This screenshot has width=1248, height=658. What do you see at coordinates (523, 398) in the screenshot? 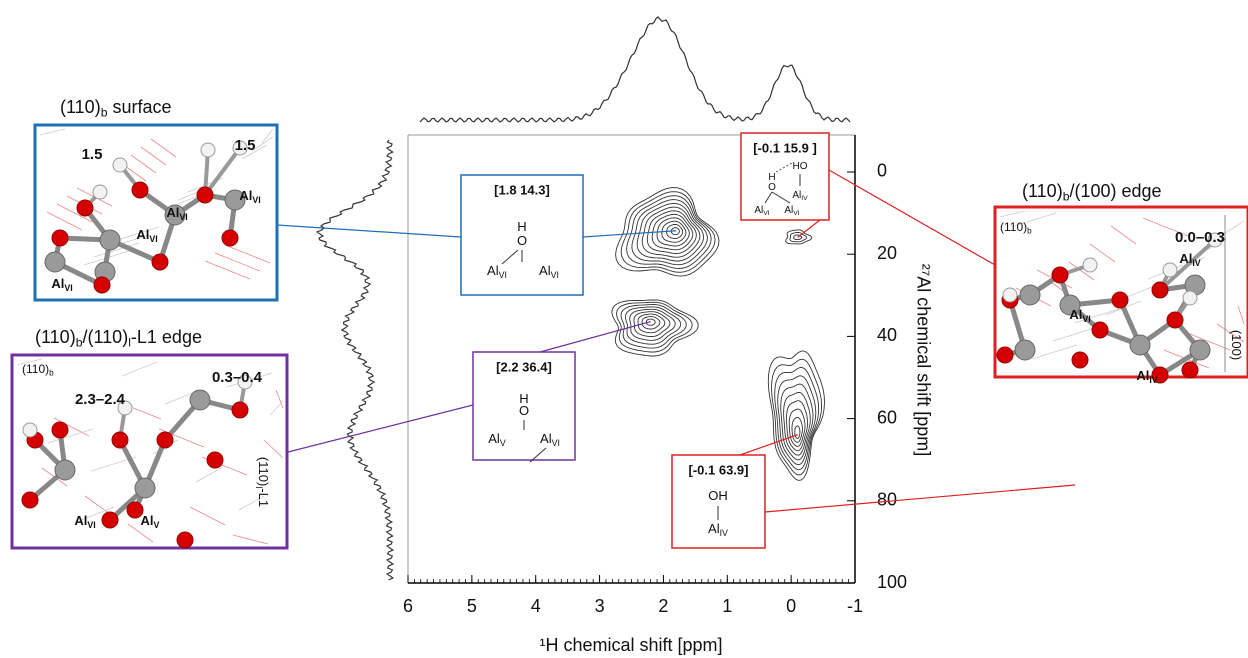
I see `text-part: H` at bounding box center [523, 398].